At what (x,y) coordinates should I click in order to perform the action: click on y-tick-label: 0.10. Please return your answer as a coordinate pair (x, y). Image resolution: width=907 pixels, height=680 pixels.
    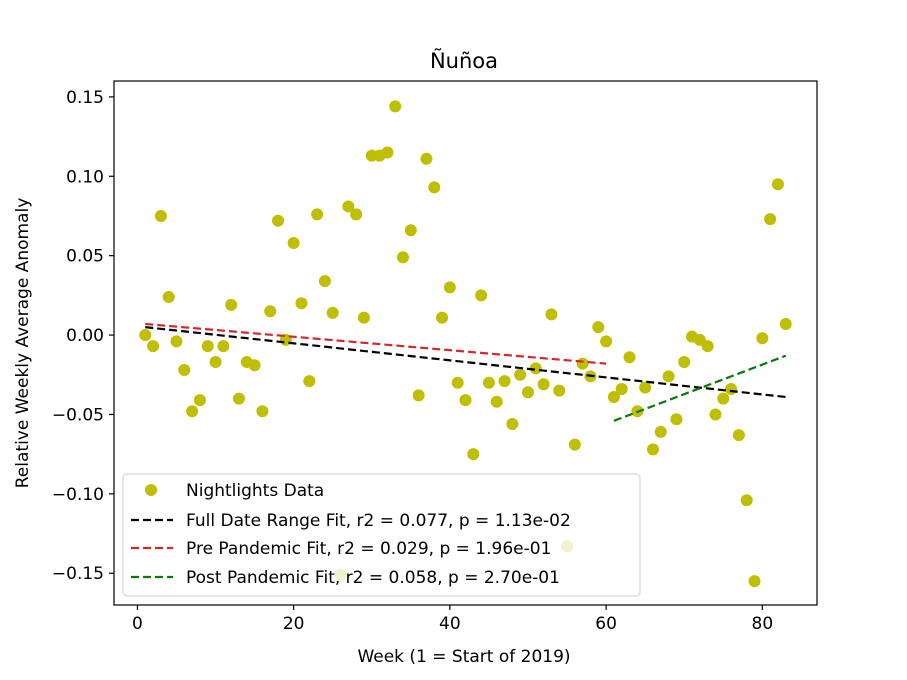
    Looking at the image, I should click on (85, 177).